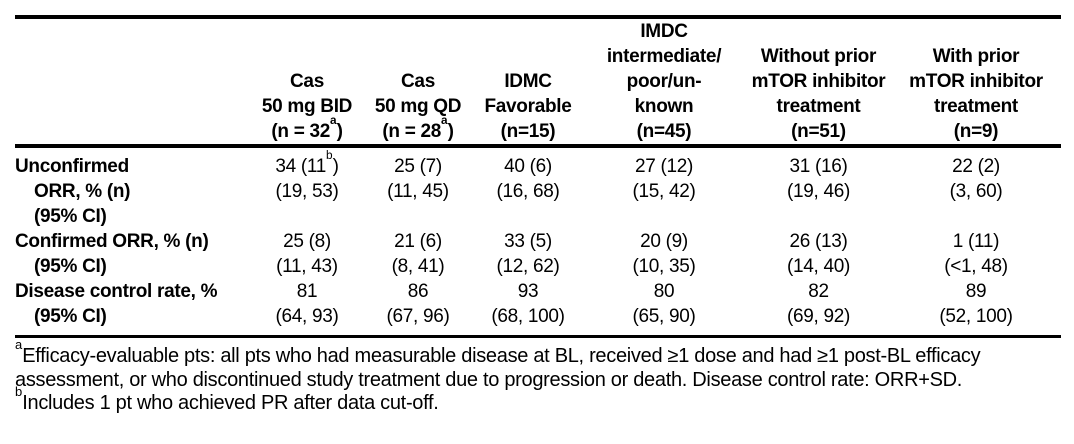 This screenshot has height=444, width=1074. I want to click on col-title-line: treatment, so click(818, 106).